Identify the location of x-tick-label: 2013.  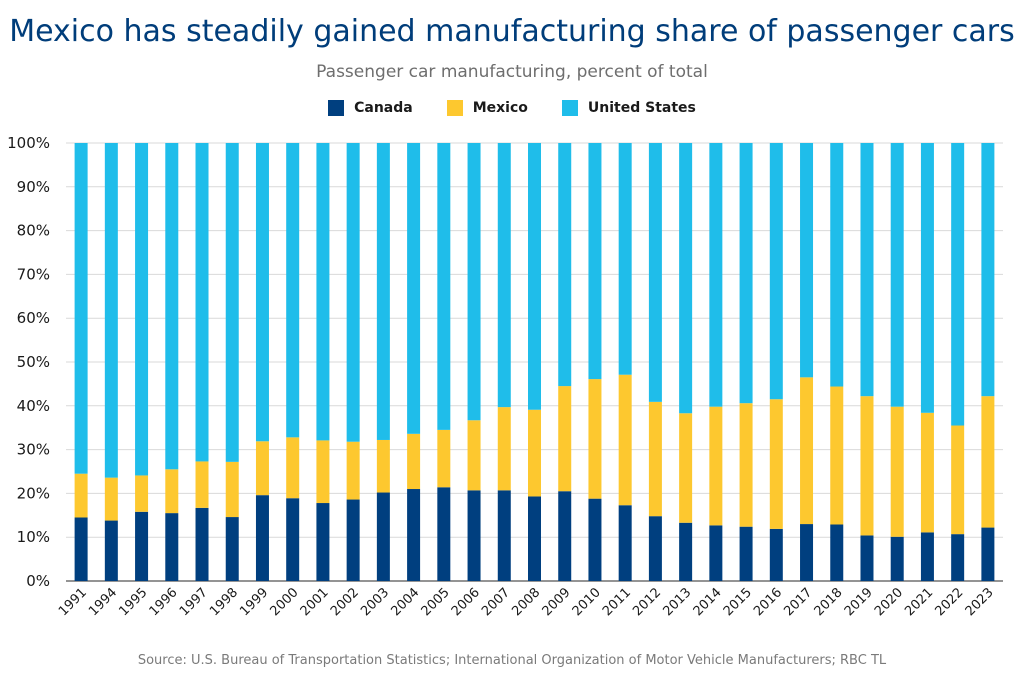
(677, 602).